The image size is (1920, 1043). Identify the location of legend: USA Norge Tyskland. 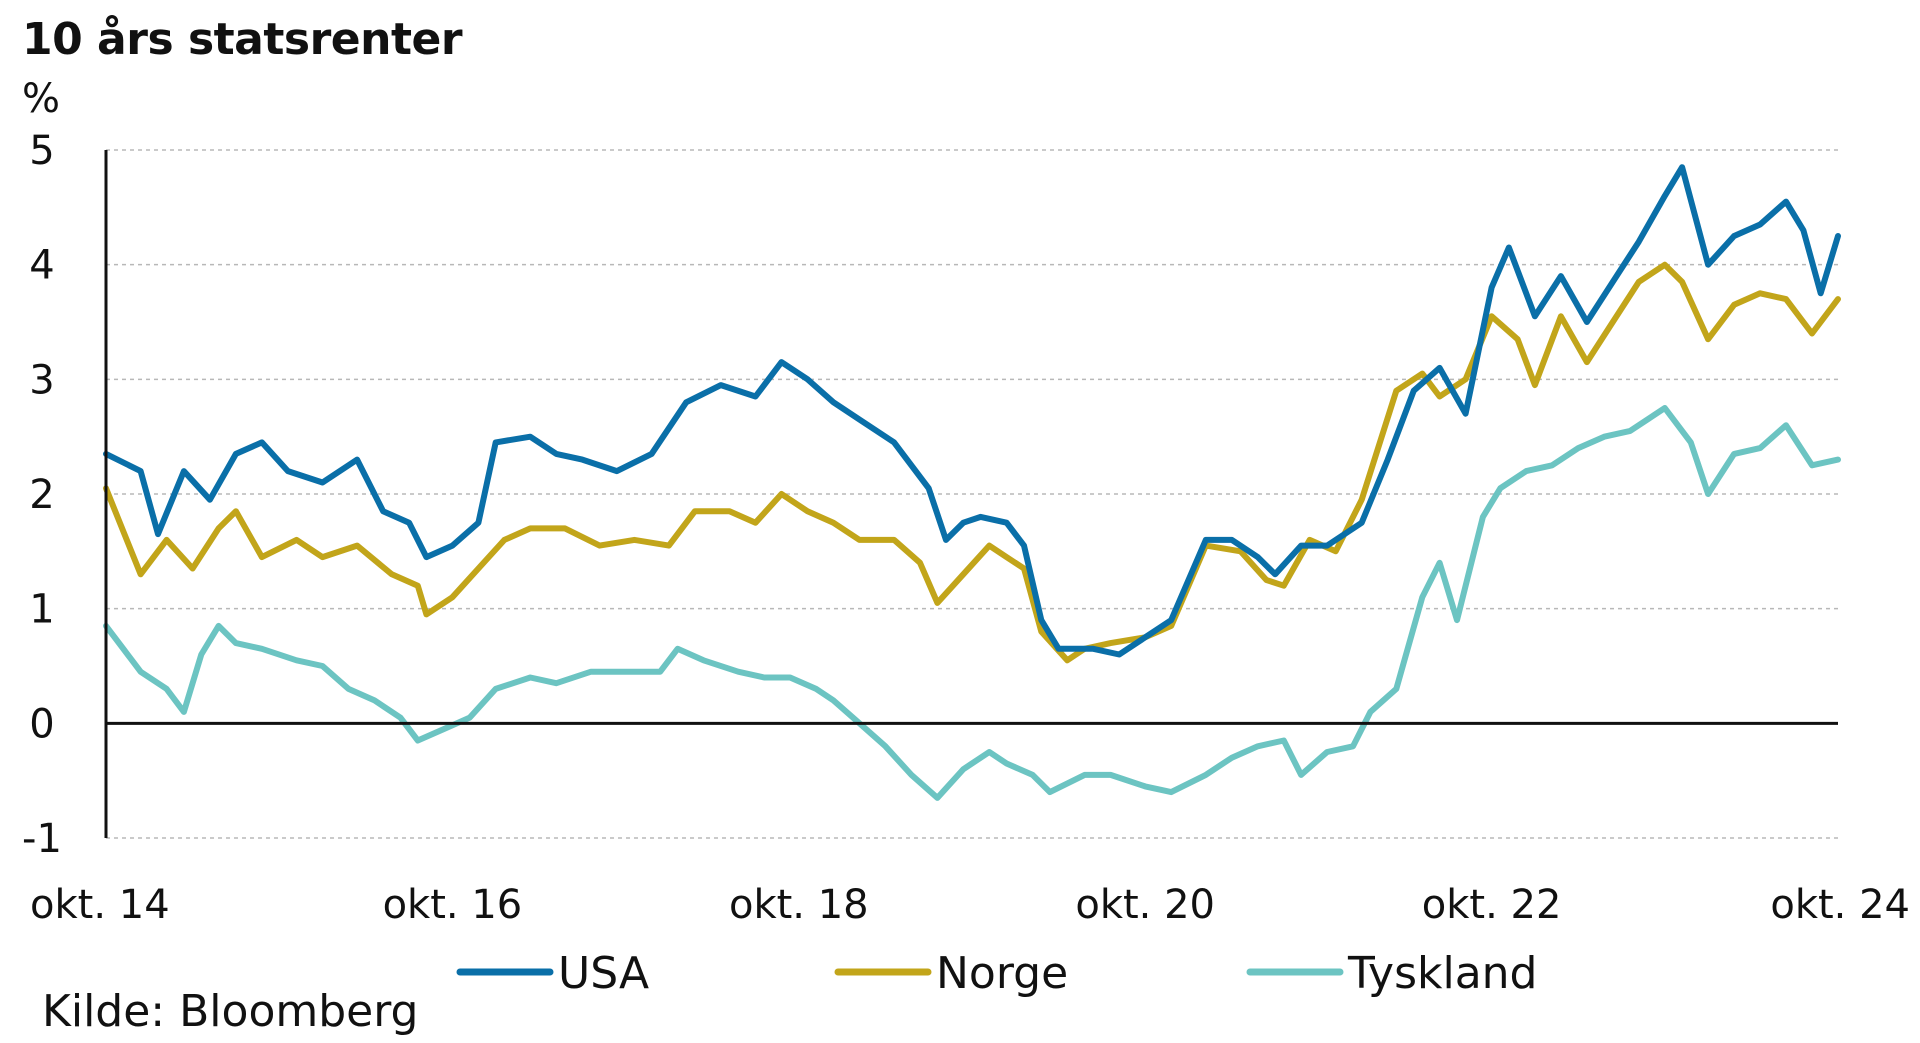
(996, 973).